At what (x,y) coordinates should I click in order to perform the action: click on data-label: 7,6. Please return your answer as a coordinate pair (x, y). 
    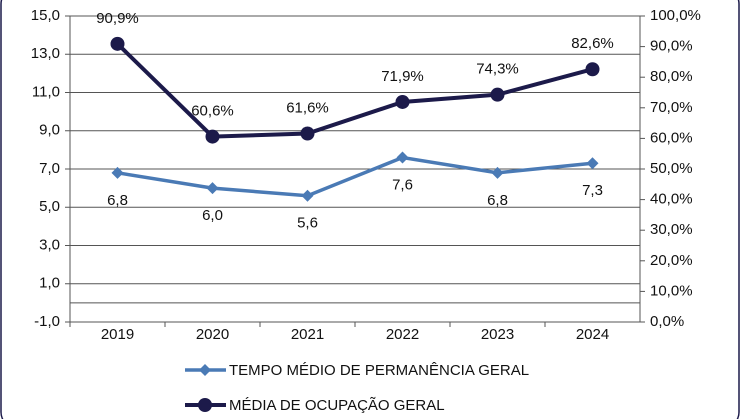
    Looking at the image, I should click on (402, 184).